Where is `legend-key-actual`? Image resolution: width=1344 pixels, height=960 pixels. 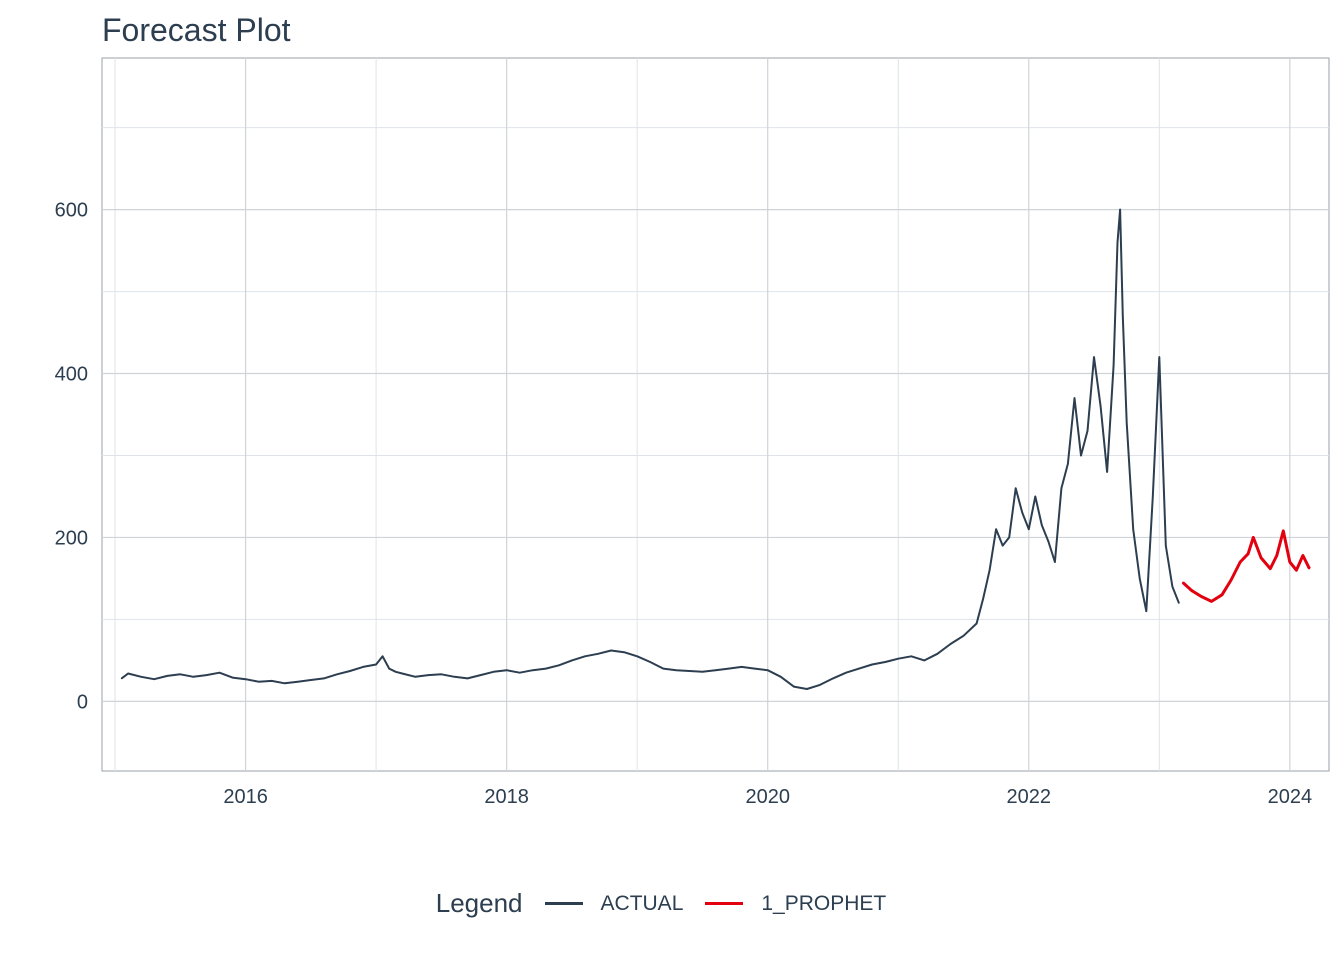
legend-key-actual is located at coordinates (563, 903).